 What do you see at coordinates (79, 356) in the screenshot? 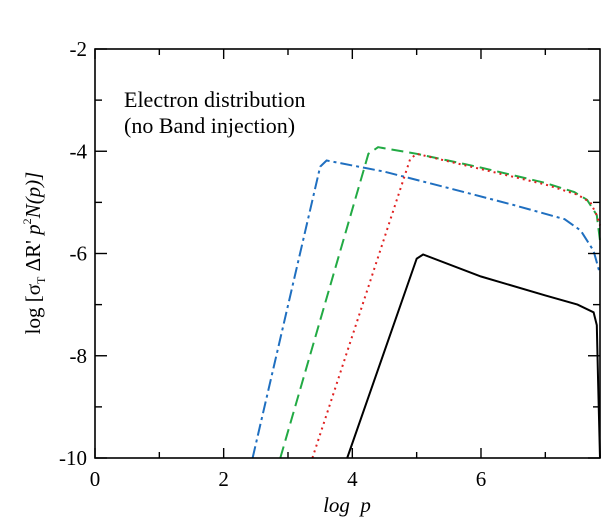
I see `y-tick-label: -8` at bounding box center [79, 356].